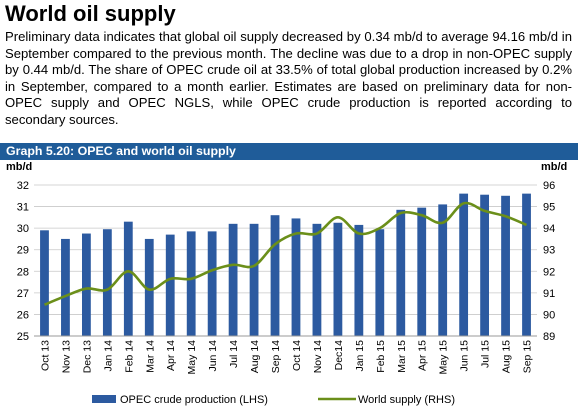 The image size is (578, 412). I want to click on x-tick-label: Mar 14, so click(150, 356).